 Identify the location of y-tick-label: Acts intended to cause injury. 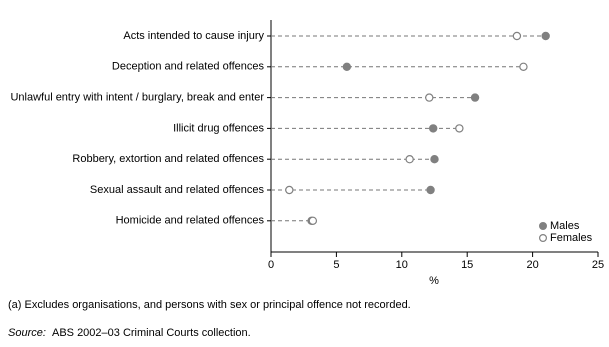
(193, 36).